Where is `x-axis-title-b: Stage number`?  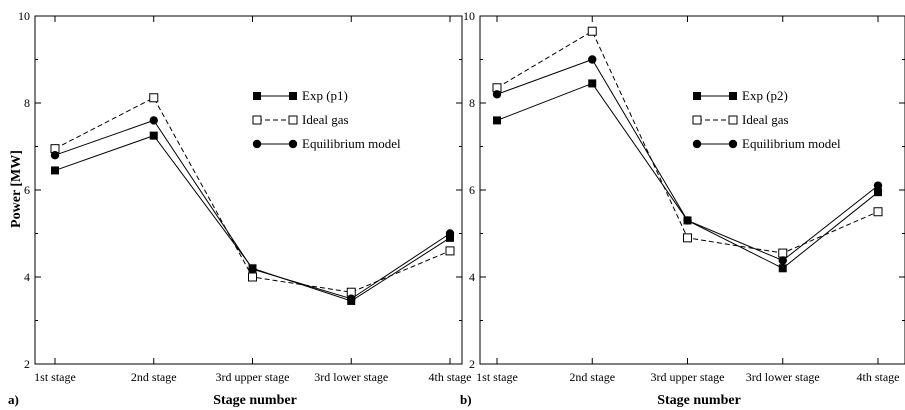 x-axis-title-b: Stage number is located at coordinates (699, 400).